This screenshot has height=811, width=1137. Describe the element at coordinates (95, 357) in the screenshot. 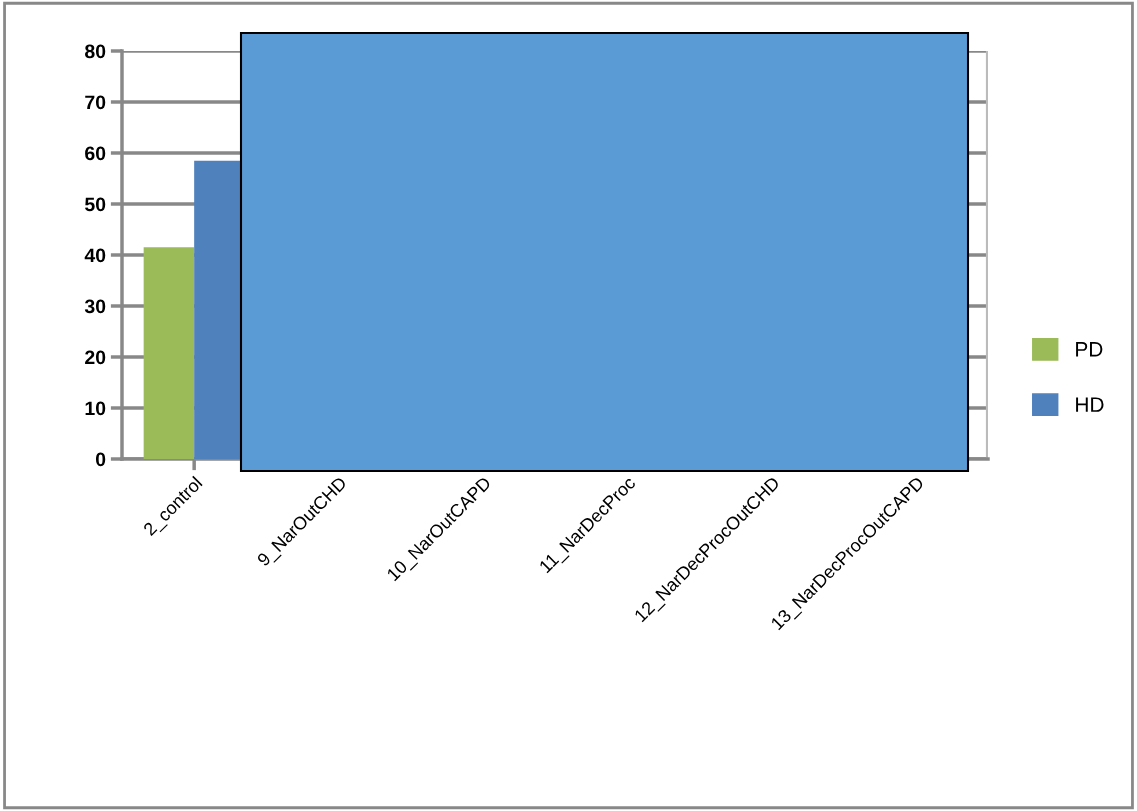

I see `y-tick-label: 20` at that location.